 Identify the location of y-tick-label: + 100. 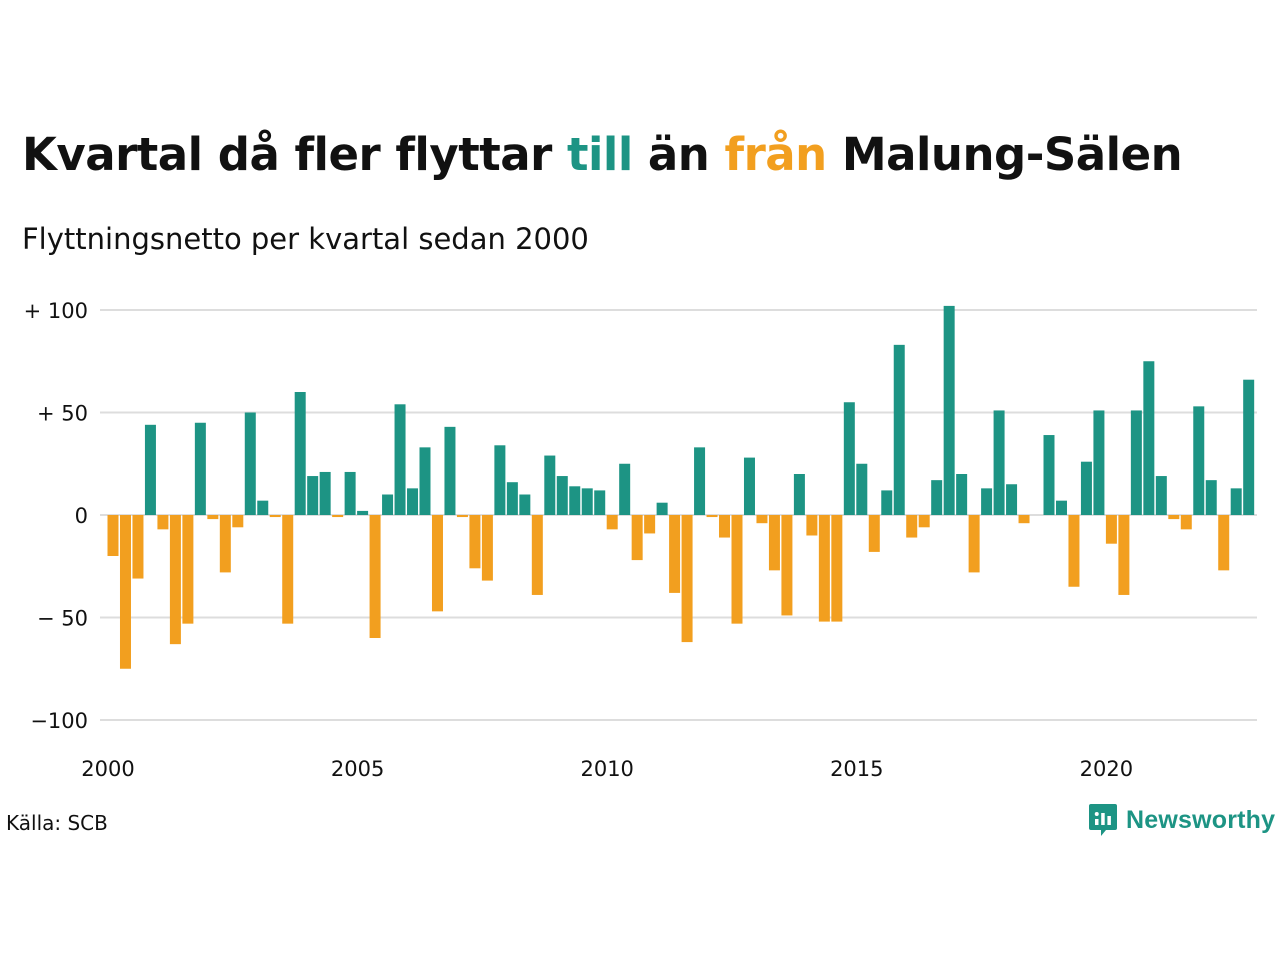
(56, 311).